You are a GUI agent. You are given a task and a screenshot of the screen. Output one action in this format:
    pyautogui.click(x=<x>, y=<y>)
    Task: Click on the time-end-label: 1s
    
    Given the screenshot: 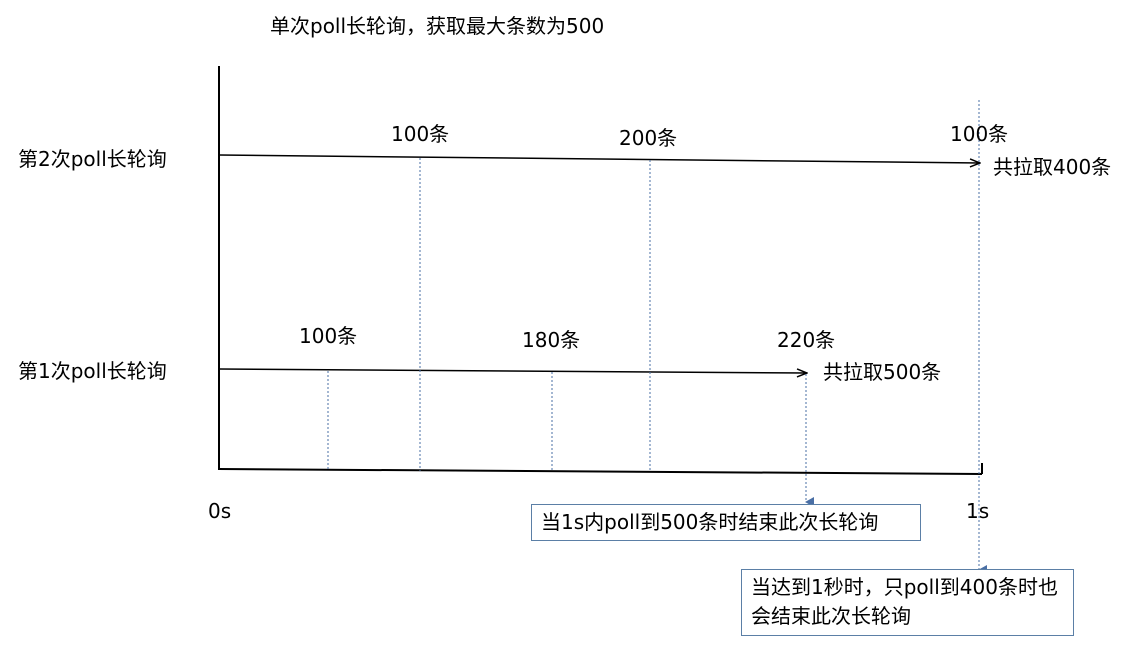 What is the action you would take?
    pyautogui.click(x=978, y=511)
    